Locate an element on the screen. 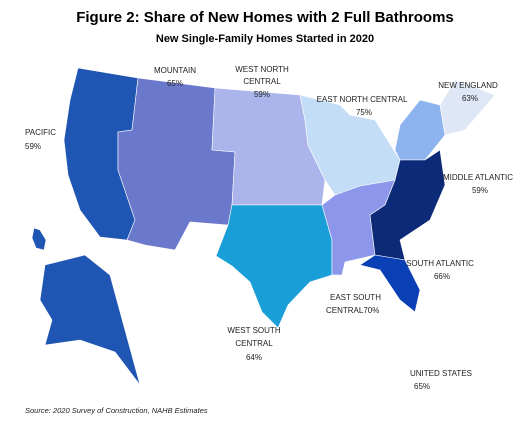 The height and width of the screenshot is (442, 530). region-pacific-alaska is located at coordinates (90, 320).